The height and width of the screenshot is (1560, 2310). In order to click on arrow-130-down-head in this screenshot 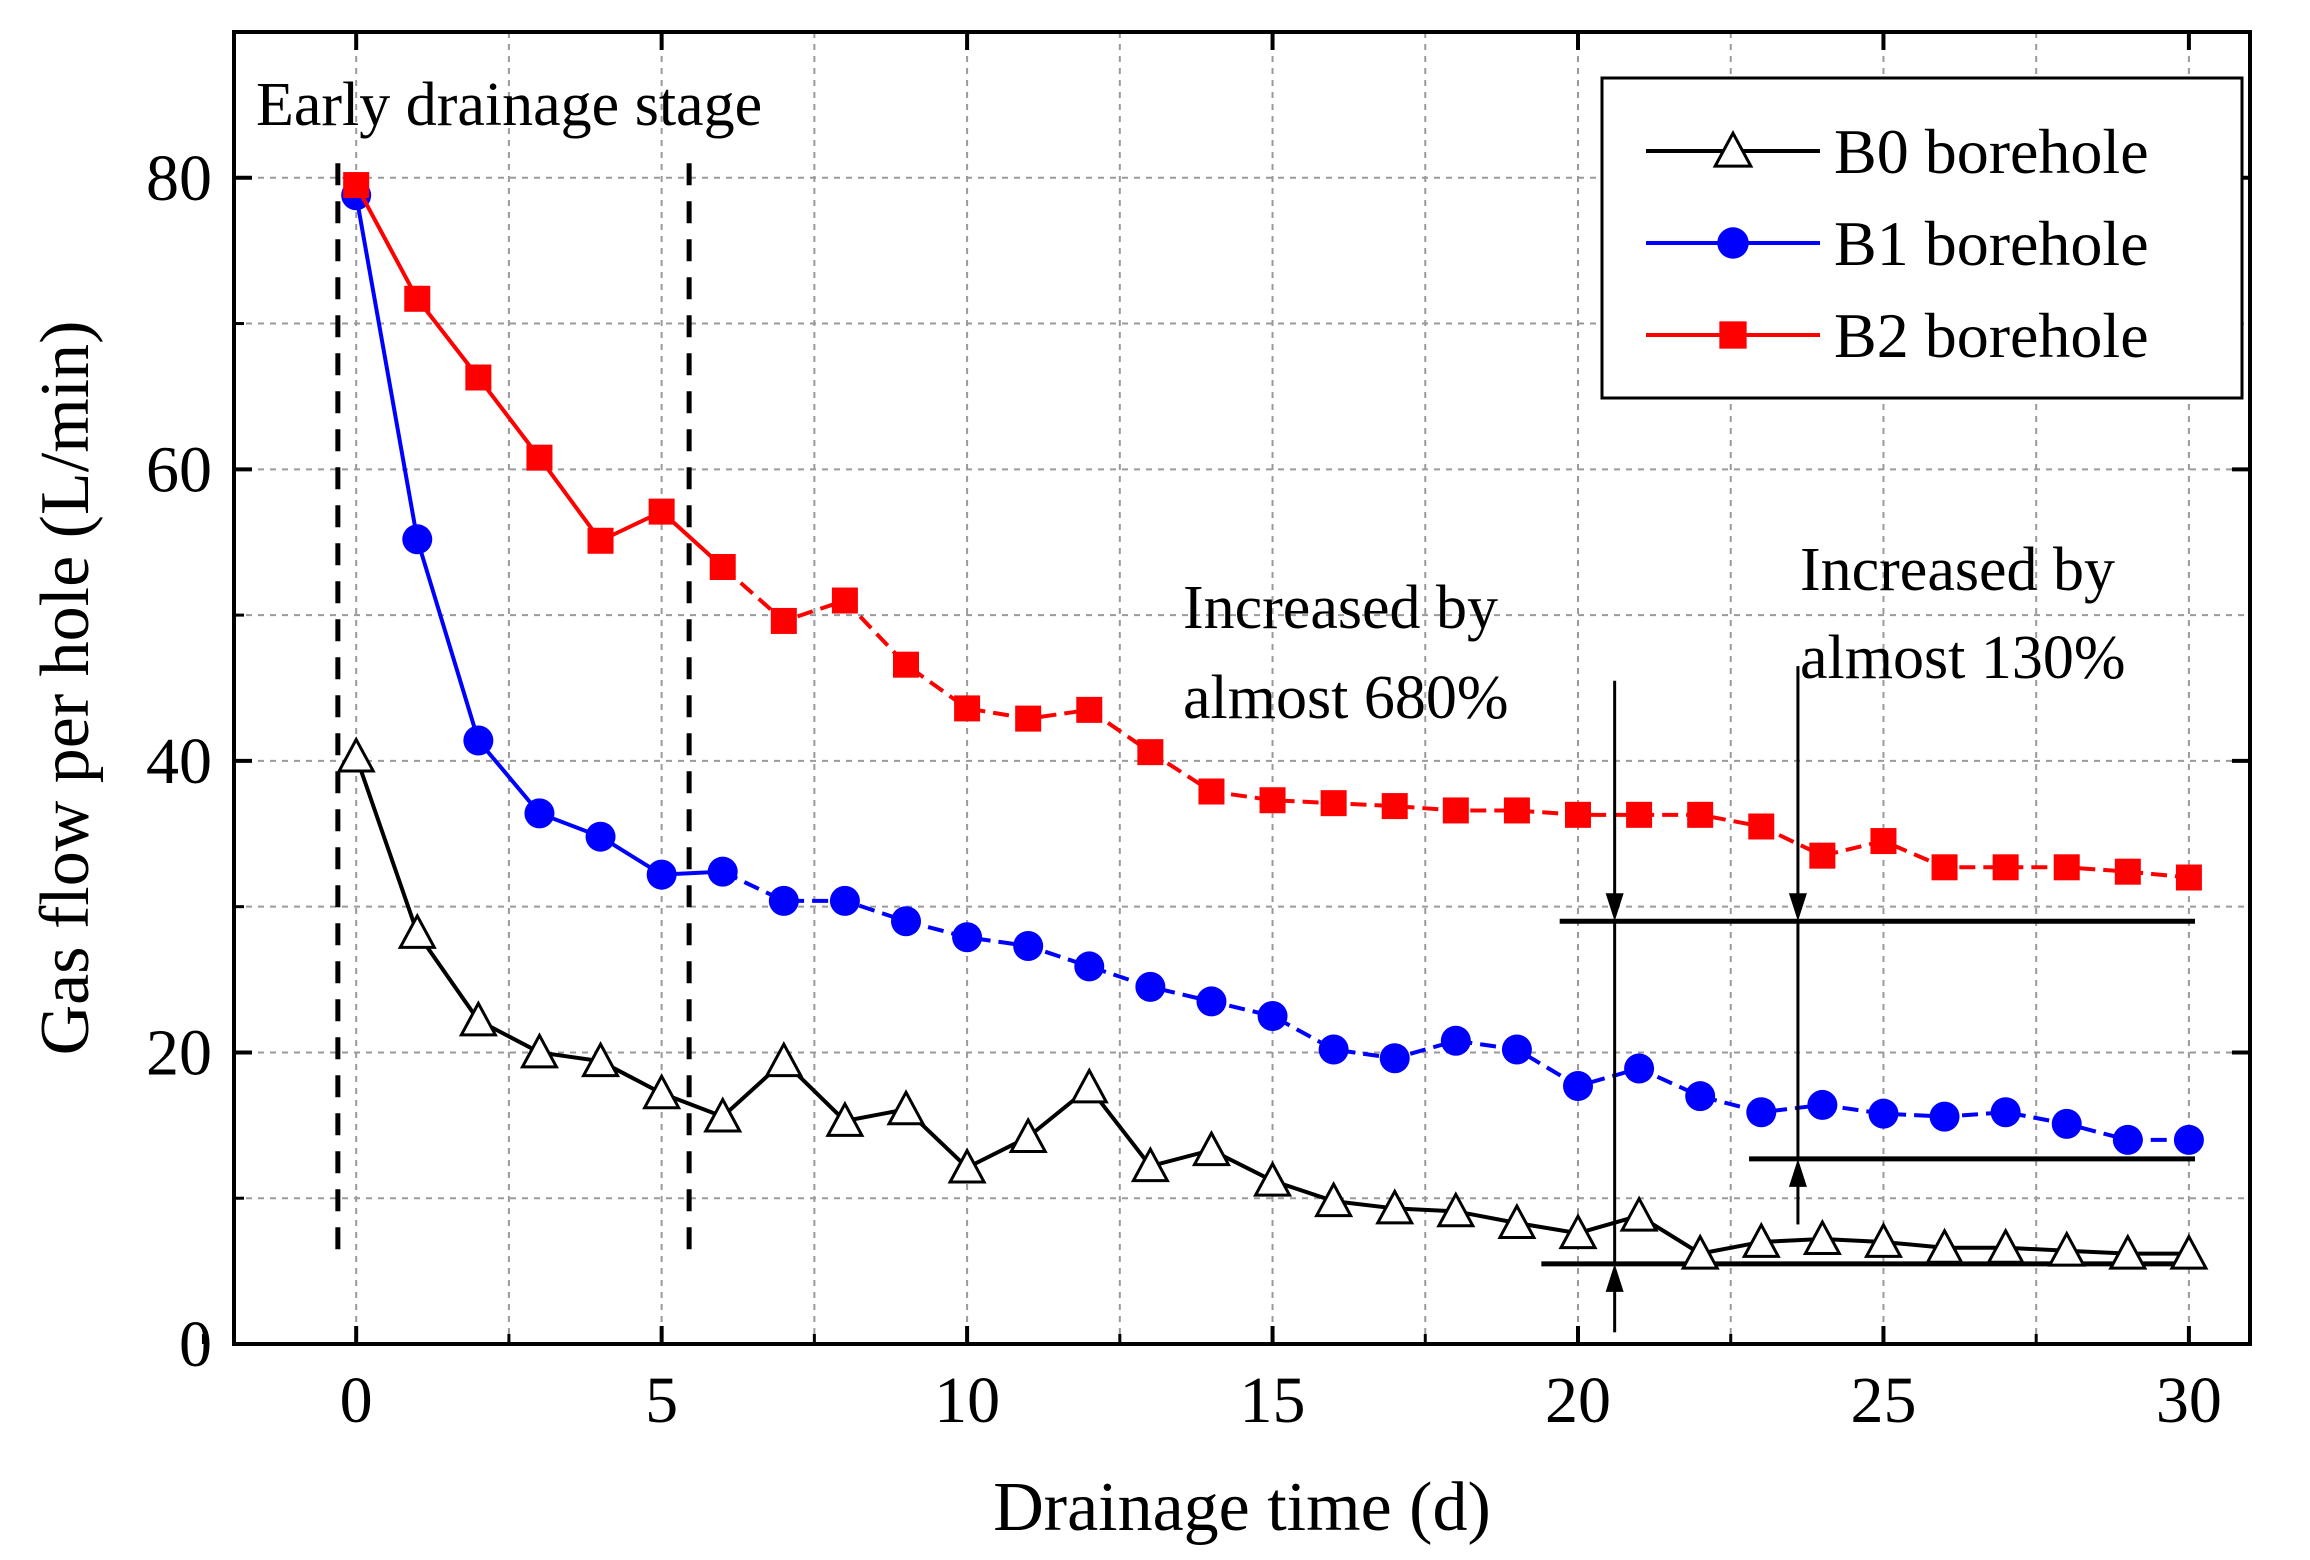, I will do `click(1797, 907)`.